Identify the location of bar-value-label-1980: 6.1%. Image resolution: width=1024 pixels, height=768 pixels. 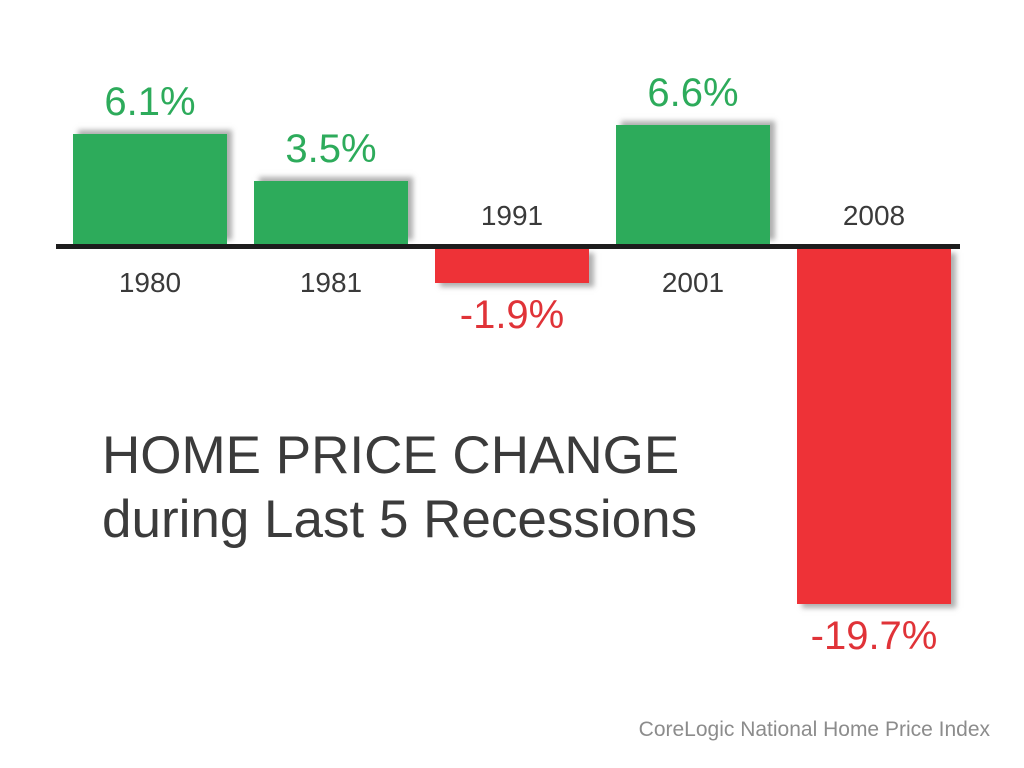
(150, 102).